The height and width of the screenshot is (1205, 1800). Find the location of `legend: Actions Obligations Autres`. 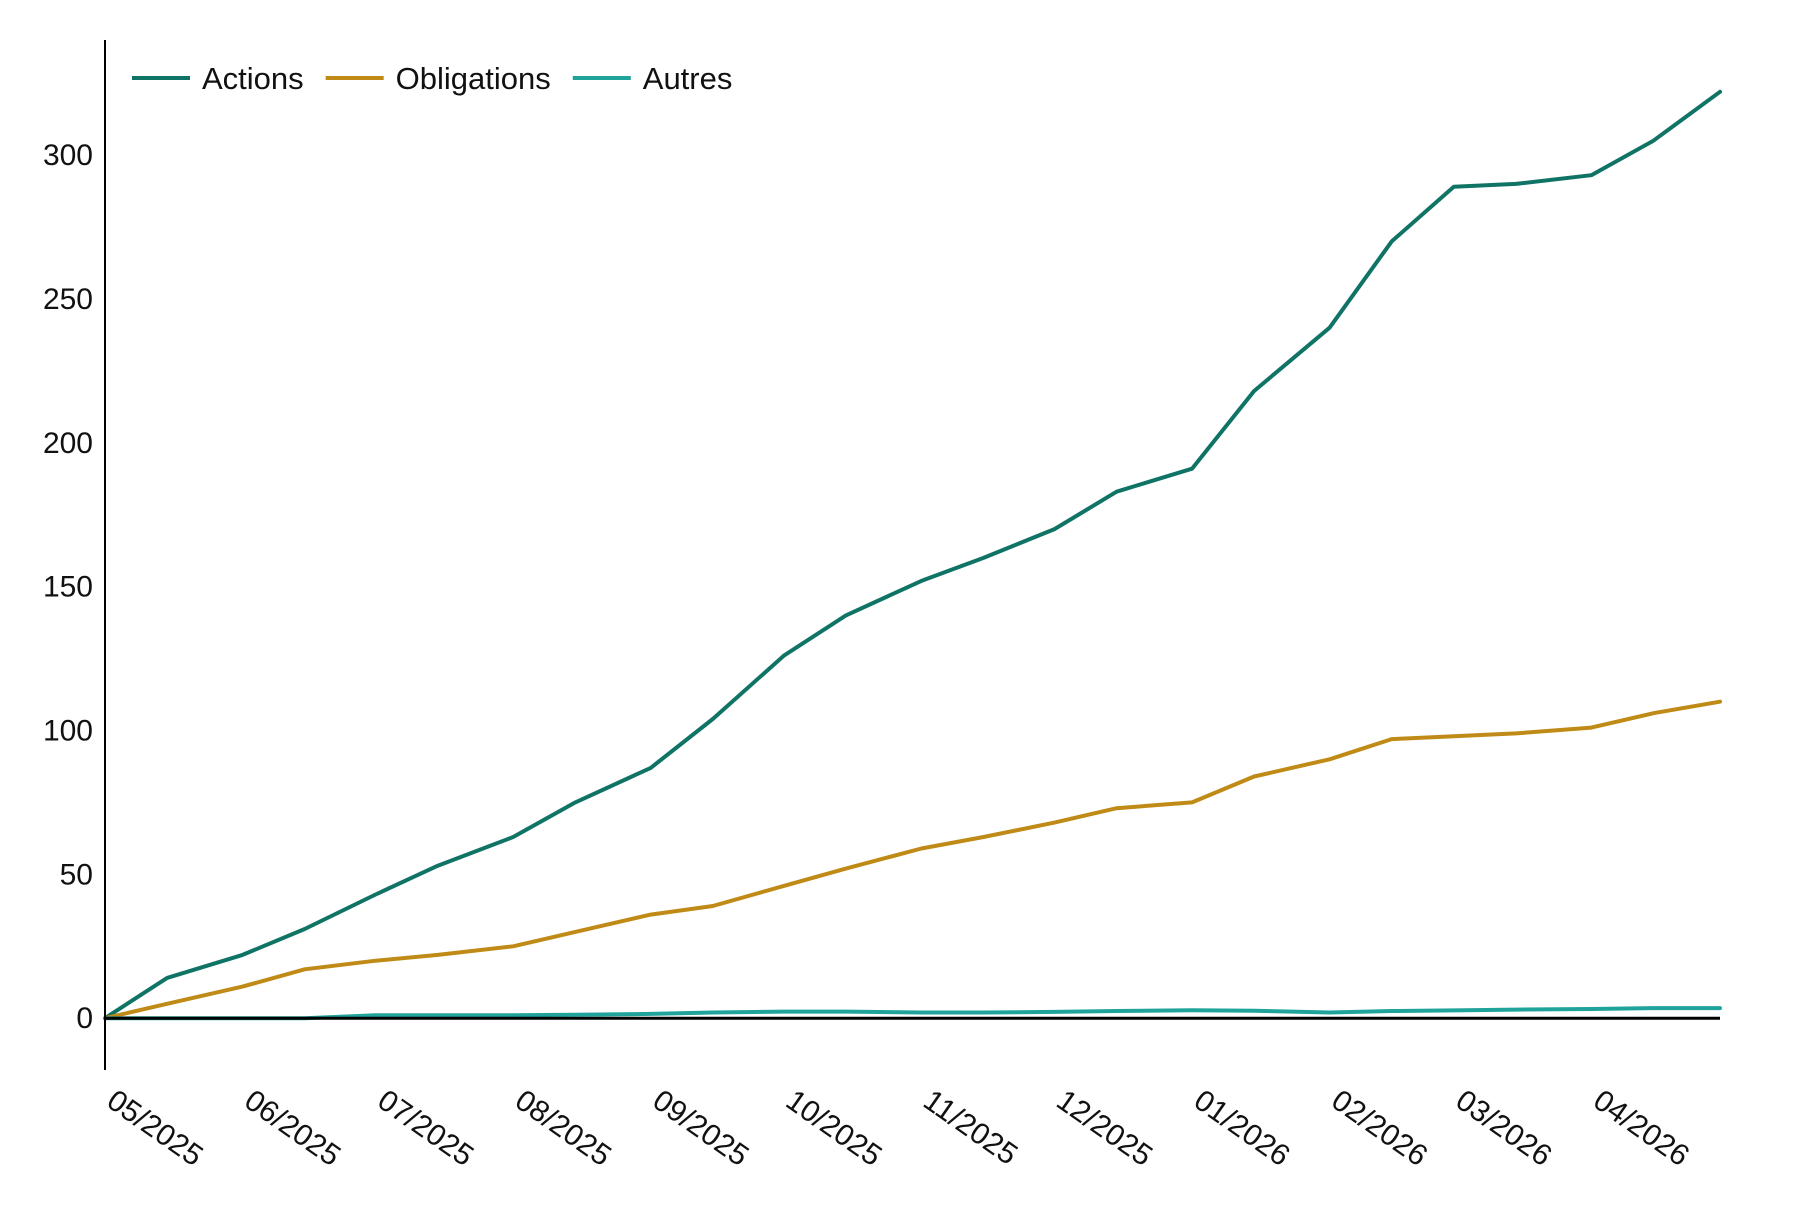

legend: Actions Obligations Autres is located at coordinates (432, 78).